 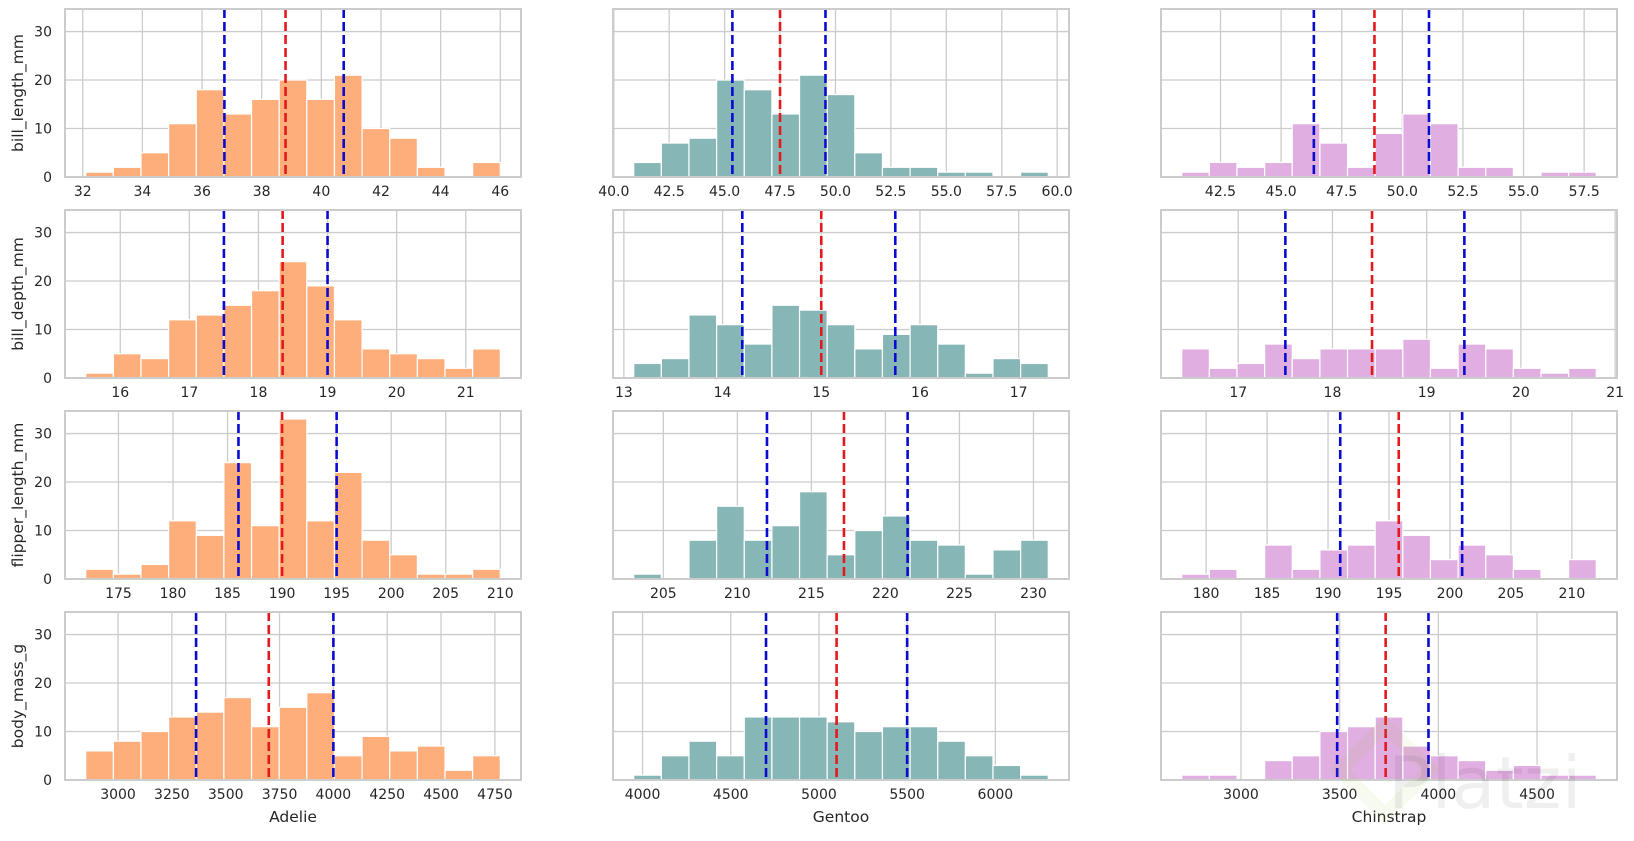 What do you see at coordinates (321, 192) in the screenshot?
I see `x-tick-label: 40` at bounding box center [321, 192].